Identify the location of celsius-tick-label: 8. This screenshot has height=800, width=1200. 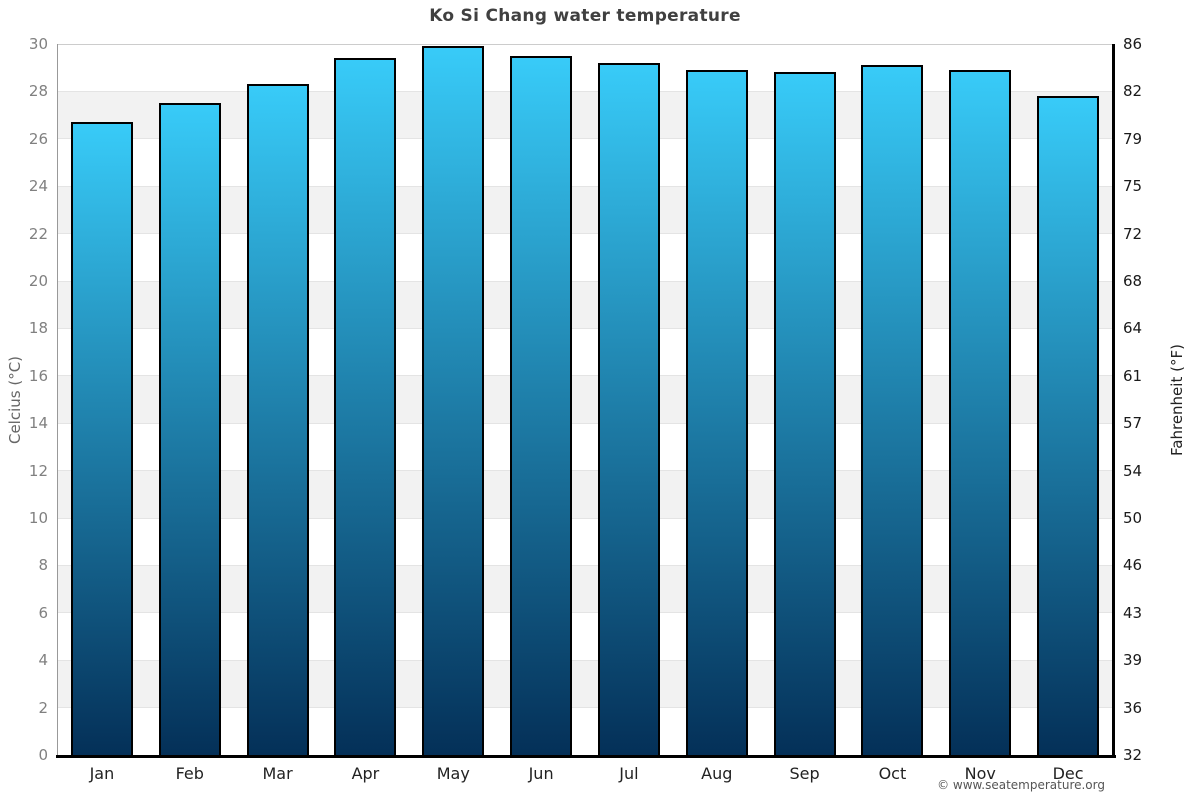
(43, 565).